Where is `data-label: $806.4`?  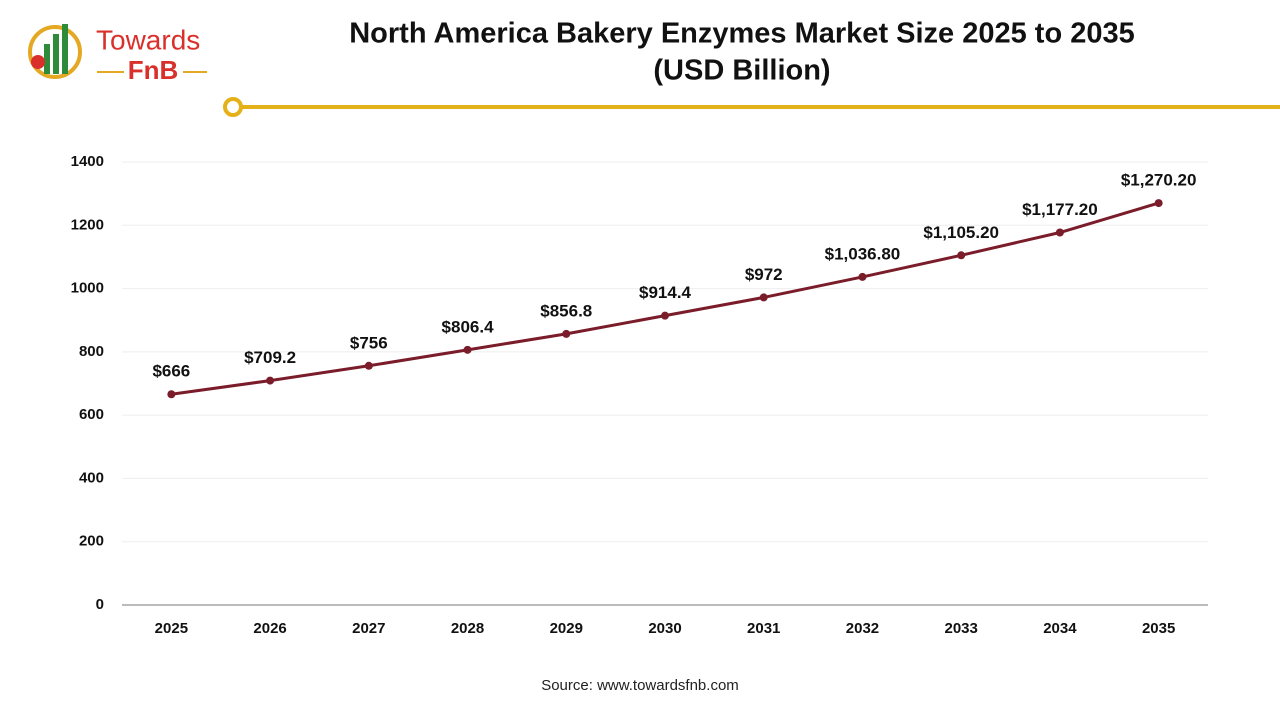
data-label: $806.4 is located at coordinates (468, 326).